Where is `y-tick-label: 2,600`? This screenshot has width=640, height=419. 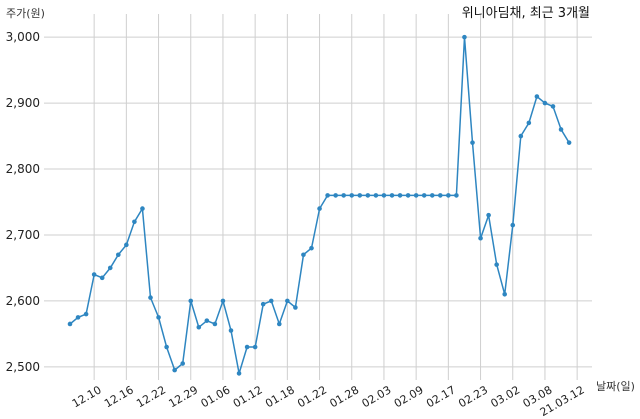
y-tick-label: 2,600 is located at coordinates (23, 301).